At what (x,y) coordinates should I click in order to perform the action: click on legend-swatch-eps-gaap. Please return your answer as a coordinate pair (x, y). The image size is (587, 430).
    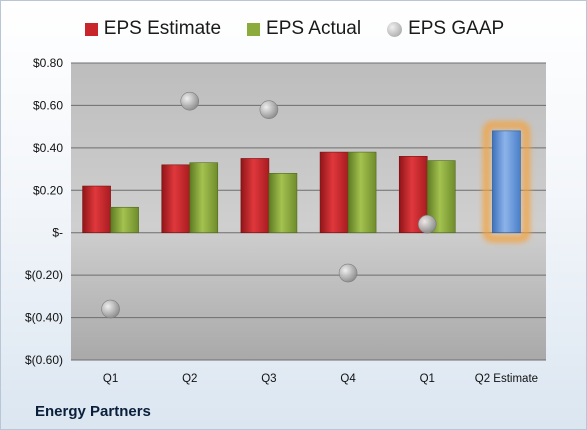
    Looking at the image, I should click on (395, 29).